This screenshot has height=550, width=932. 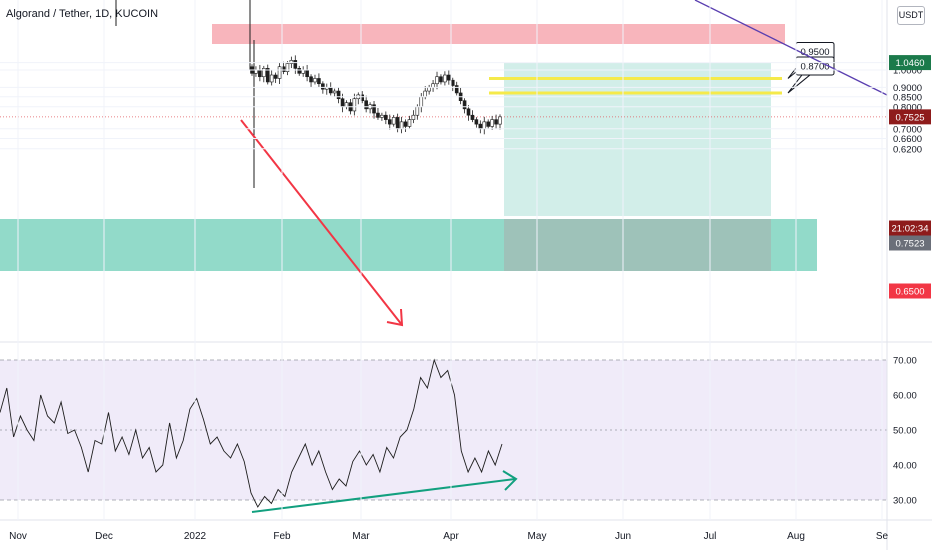 I want to click on red-arrow-line, so click(x=321, y=222).